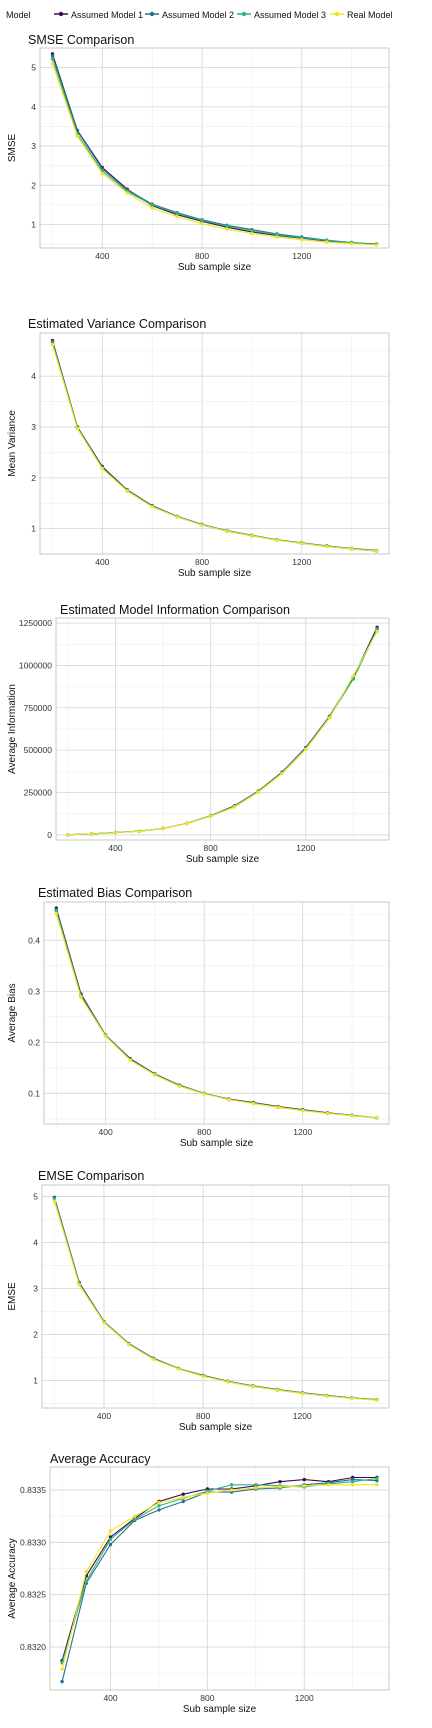 This screenshot has width=432, height=1728. I want to click on y-tick-label: 3, so click(33, 427).